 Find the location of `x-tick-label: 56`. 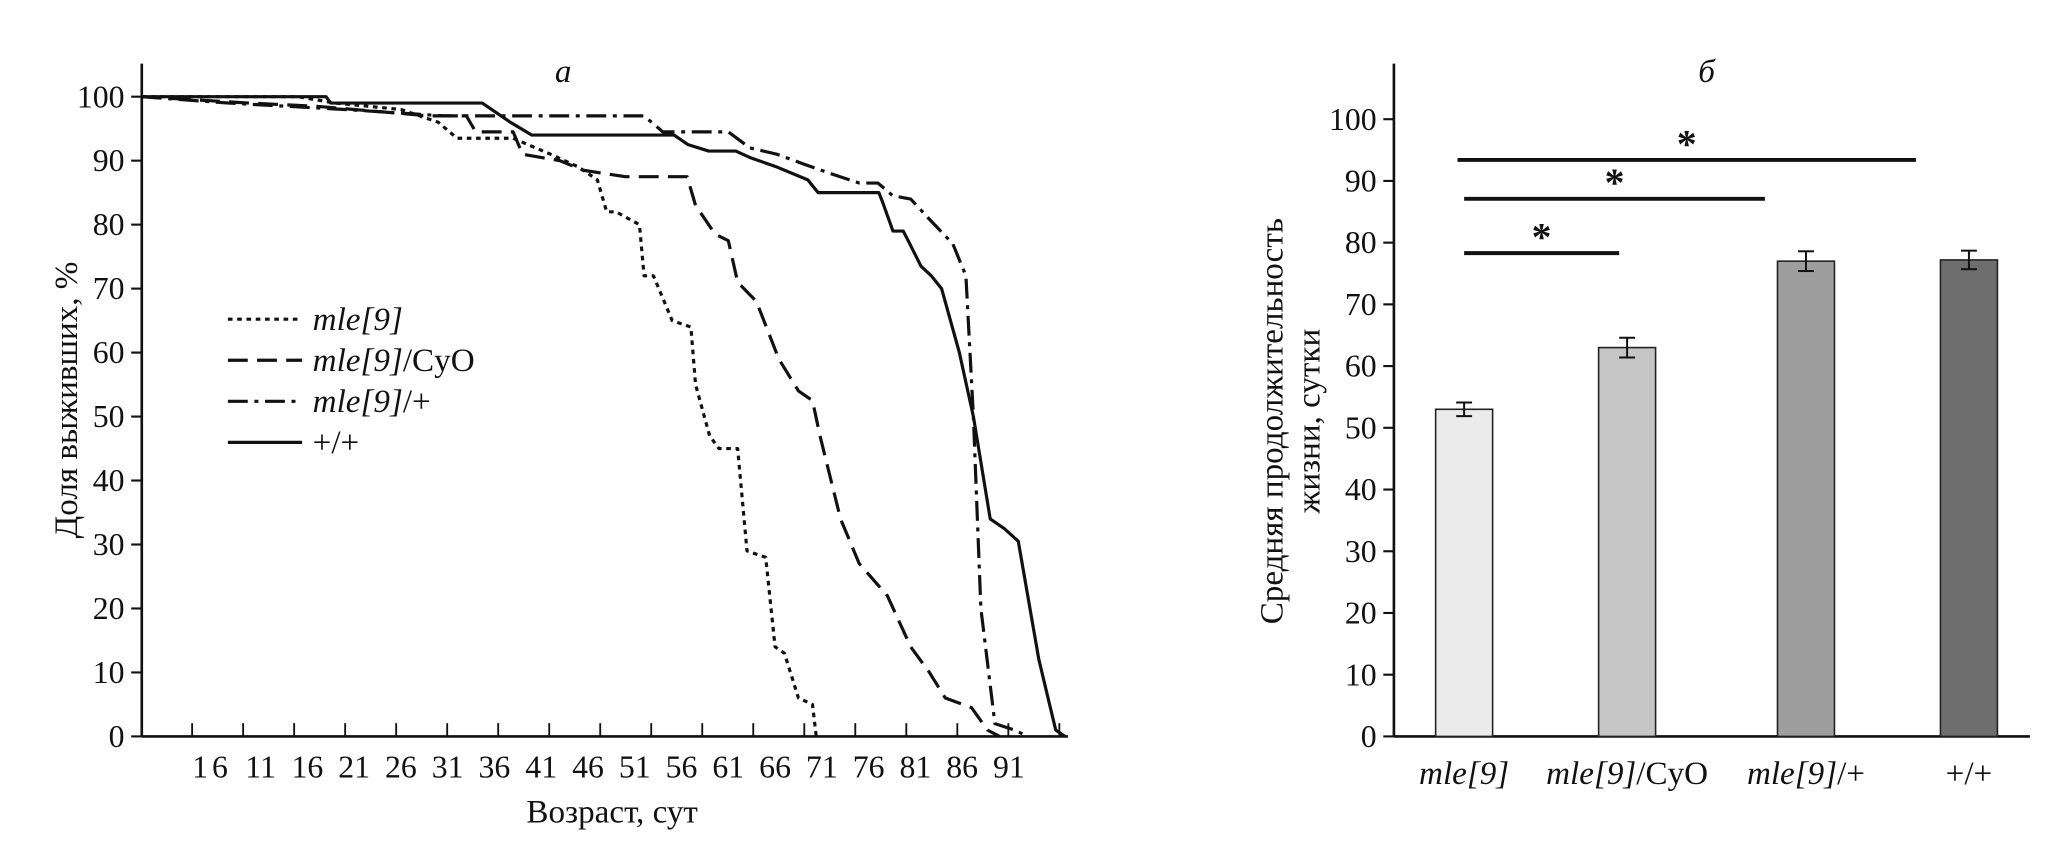

x-tick-label: 56 is located at coordinates (682, 766).